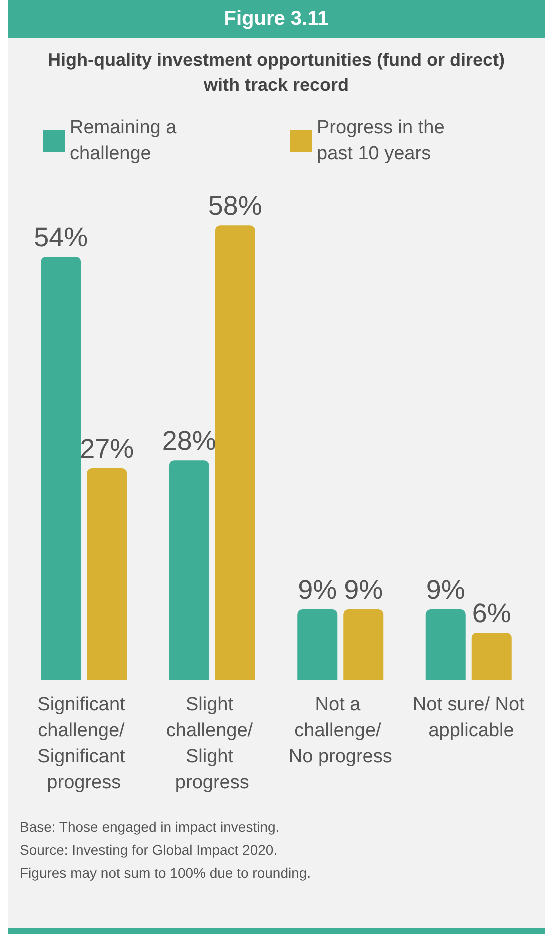 The height and width of the screenshot is (934, 553). I want to click on x-tick-label: Not a challenge/ No progress, so click(340, 731).